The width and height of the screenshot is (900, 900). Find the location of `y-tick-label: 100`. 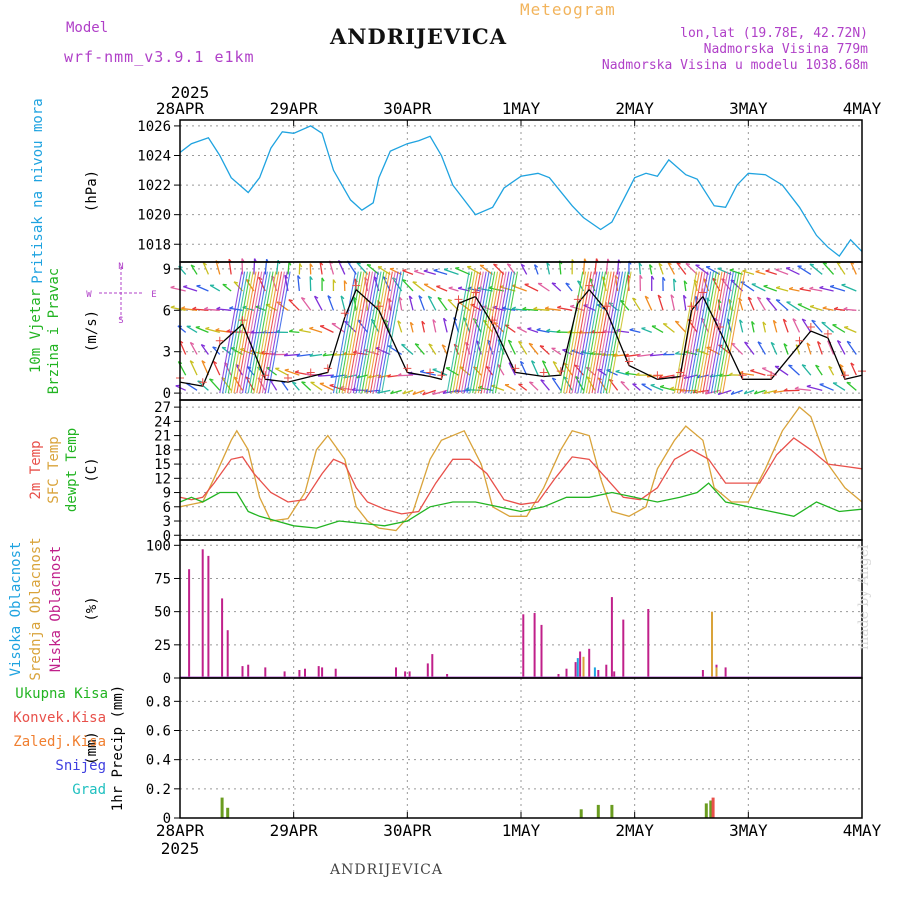

y-tick-label: 100 is located at coordinates (158, 546).